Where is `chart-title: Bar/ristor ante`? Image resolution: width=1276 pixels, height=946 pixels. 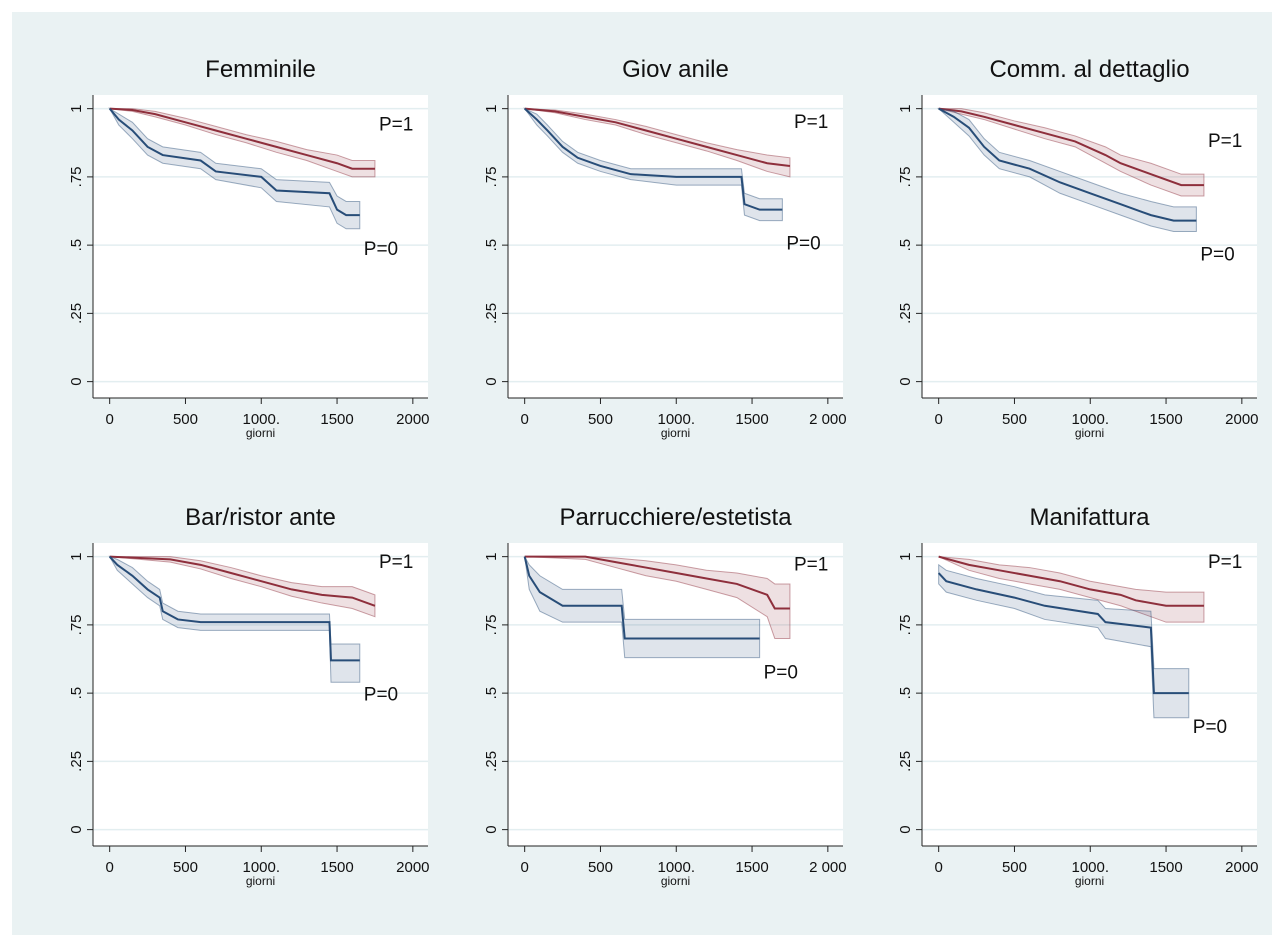
chart-title: Bar/ristor ante is located at coordinates (260, 517).